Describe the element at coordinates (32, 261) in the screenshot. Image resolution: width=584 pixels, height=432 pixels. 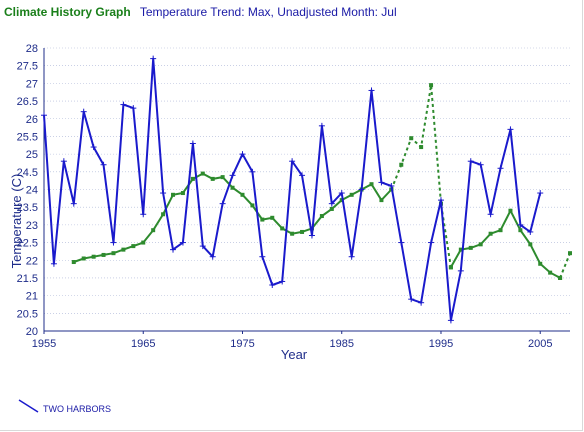
I see `y-tick-label: 22` at that location.